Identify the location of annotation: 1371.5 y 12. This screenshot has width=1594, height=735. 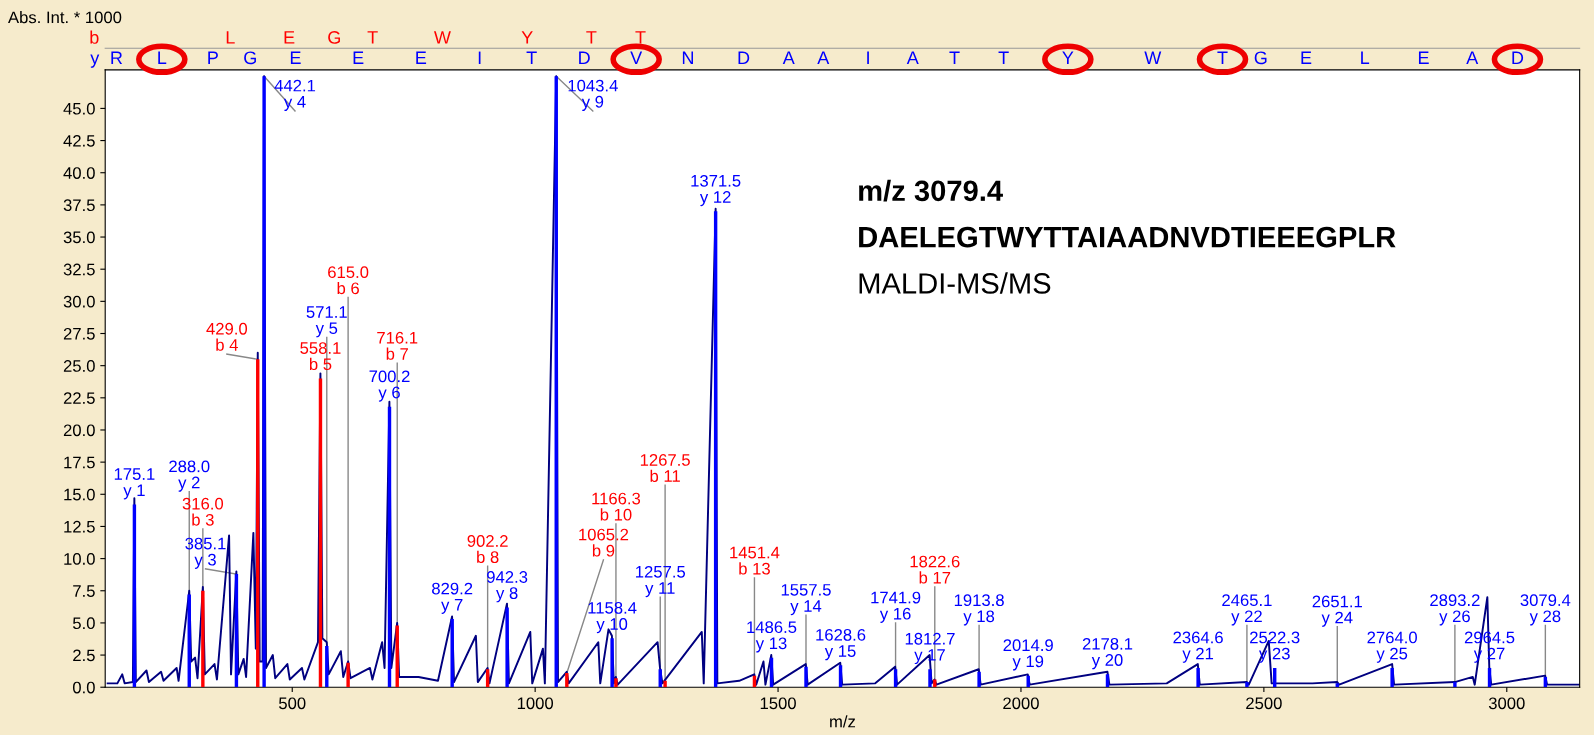
(716, 190).